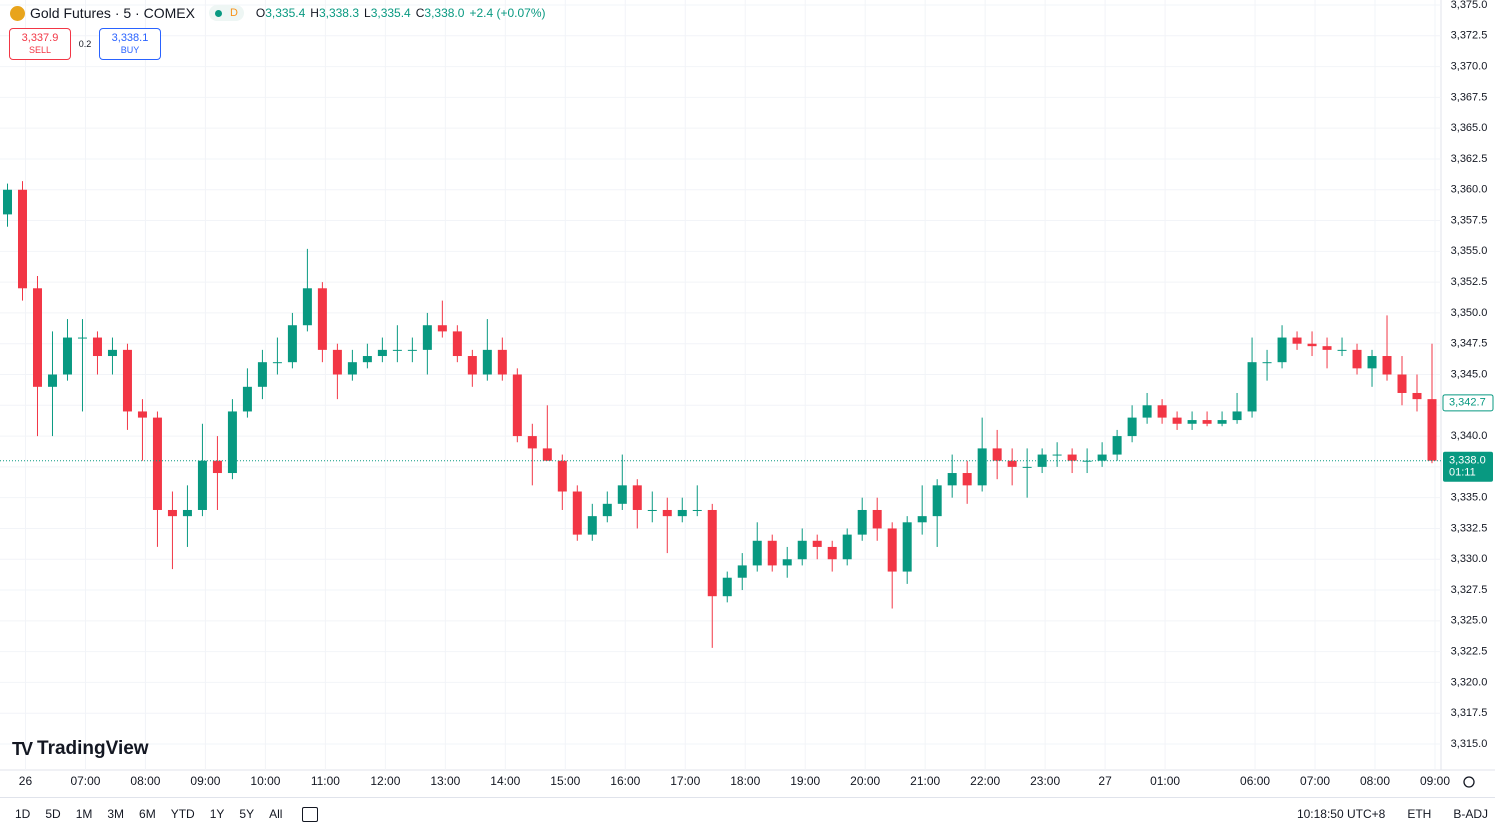 This screenshot has width=1495, height=829. Describe the element at coordinates (112, 13) in the screenshot. I see `symbol-name: Gold Futures · 5 · COMEX` at that location.